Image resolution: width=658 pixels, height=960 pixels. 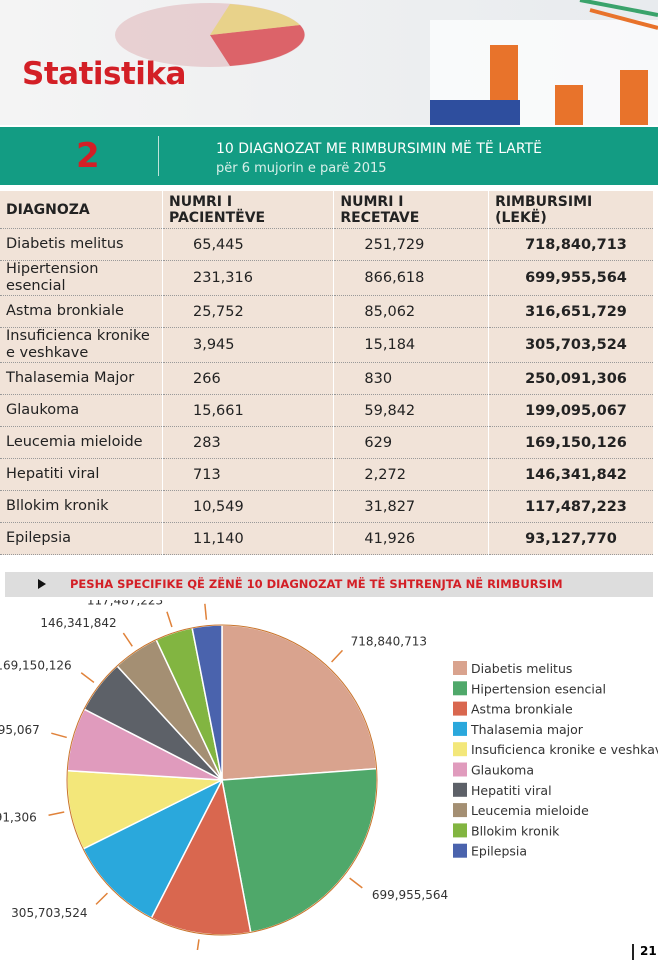 I want to click on table-cell: 199,095,067, so click(x=570, y=410).